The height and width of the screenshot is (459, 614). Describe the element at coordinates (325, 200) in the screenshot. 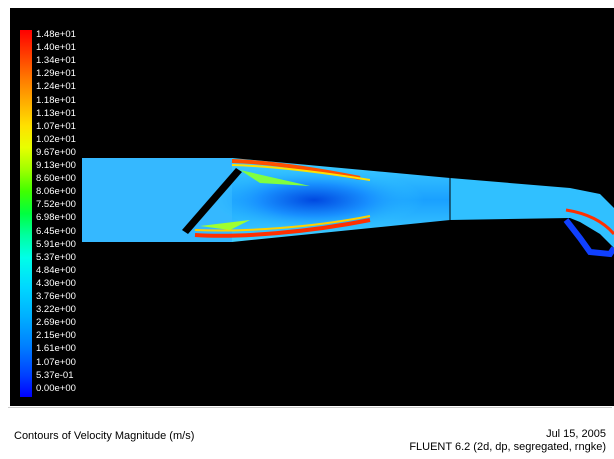

I see `wake-region` at that location.